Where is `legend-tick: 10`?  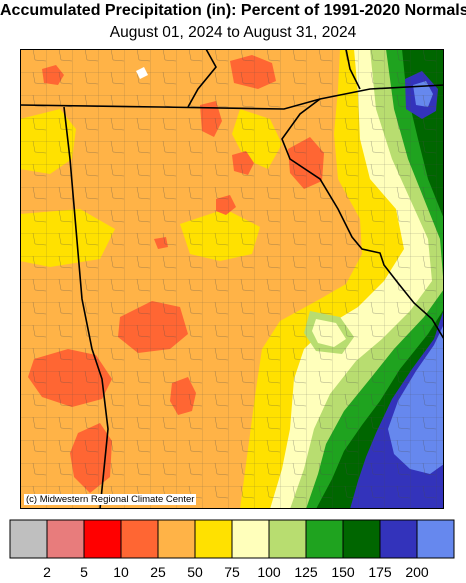
legend-tick: 10 is located at coordinates (121, 572).